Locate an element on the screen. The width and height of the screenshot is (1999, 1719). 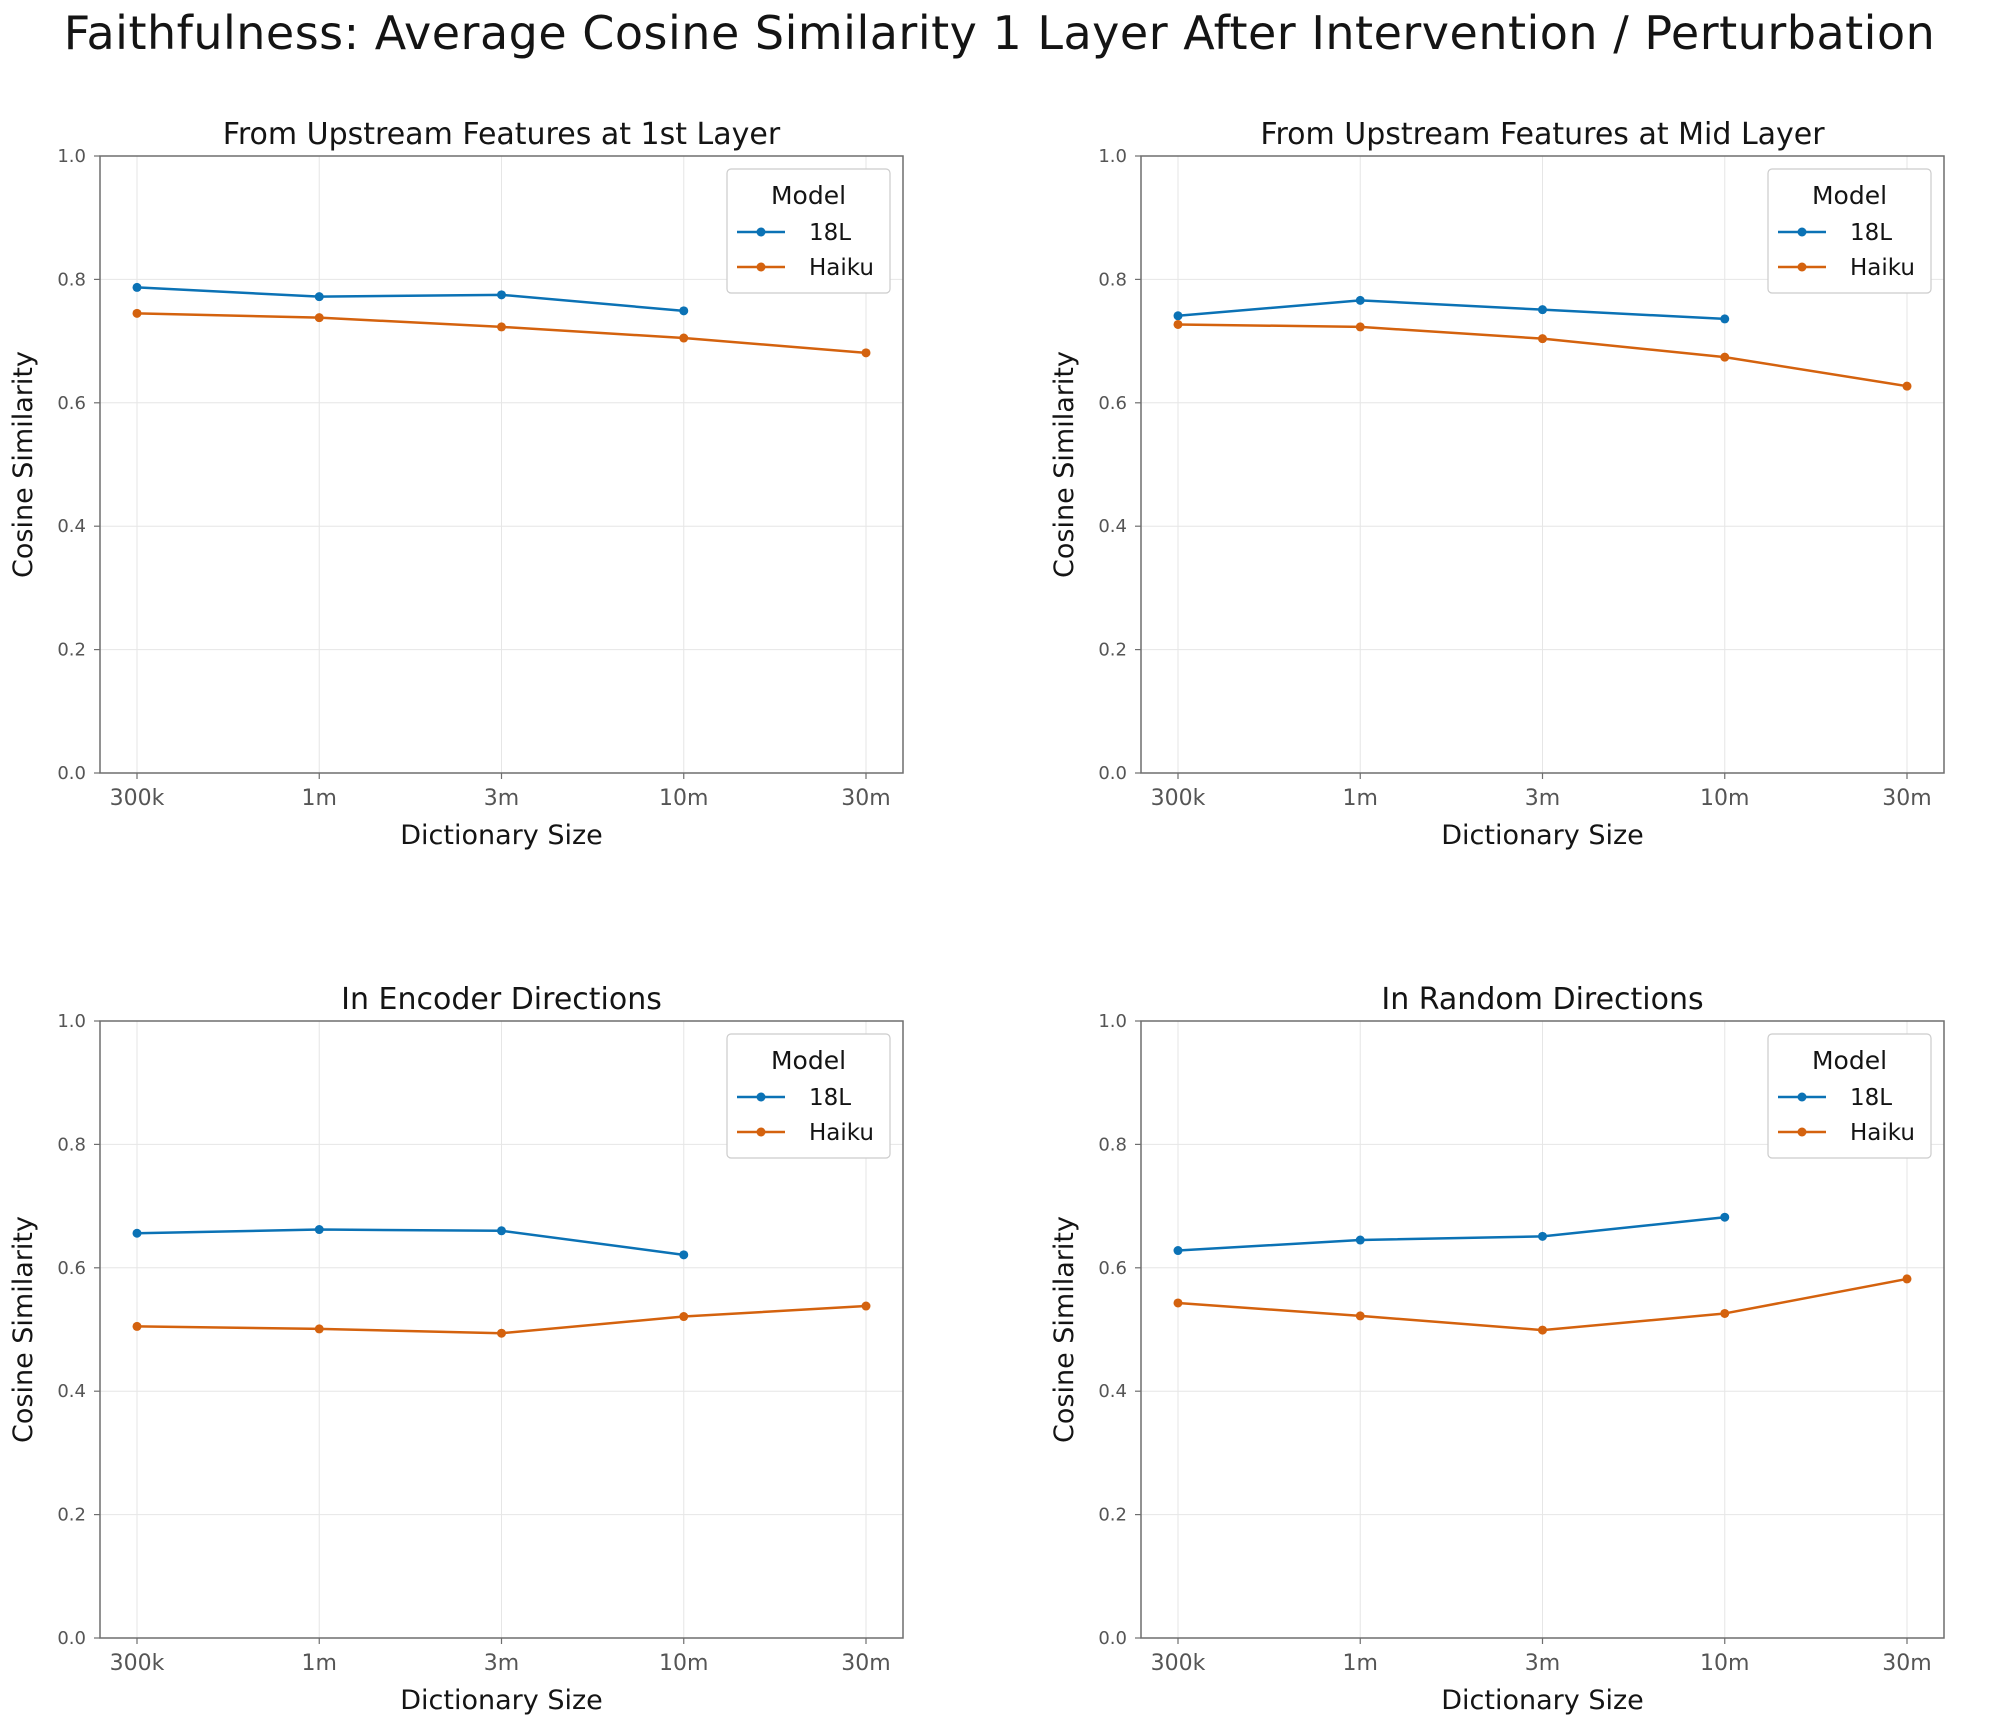
subplot-title: In Encoder Directions is located at coordinates (501, 999).